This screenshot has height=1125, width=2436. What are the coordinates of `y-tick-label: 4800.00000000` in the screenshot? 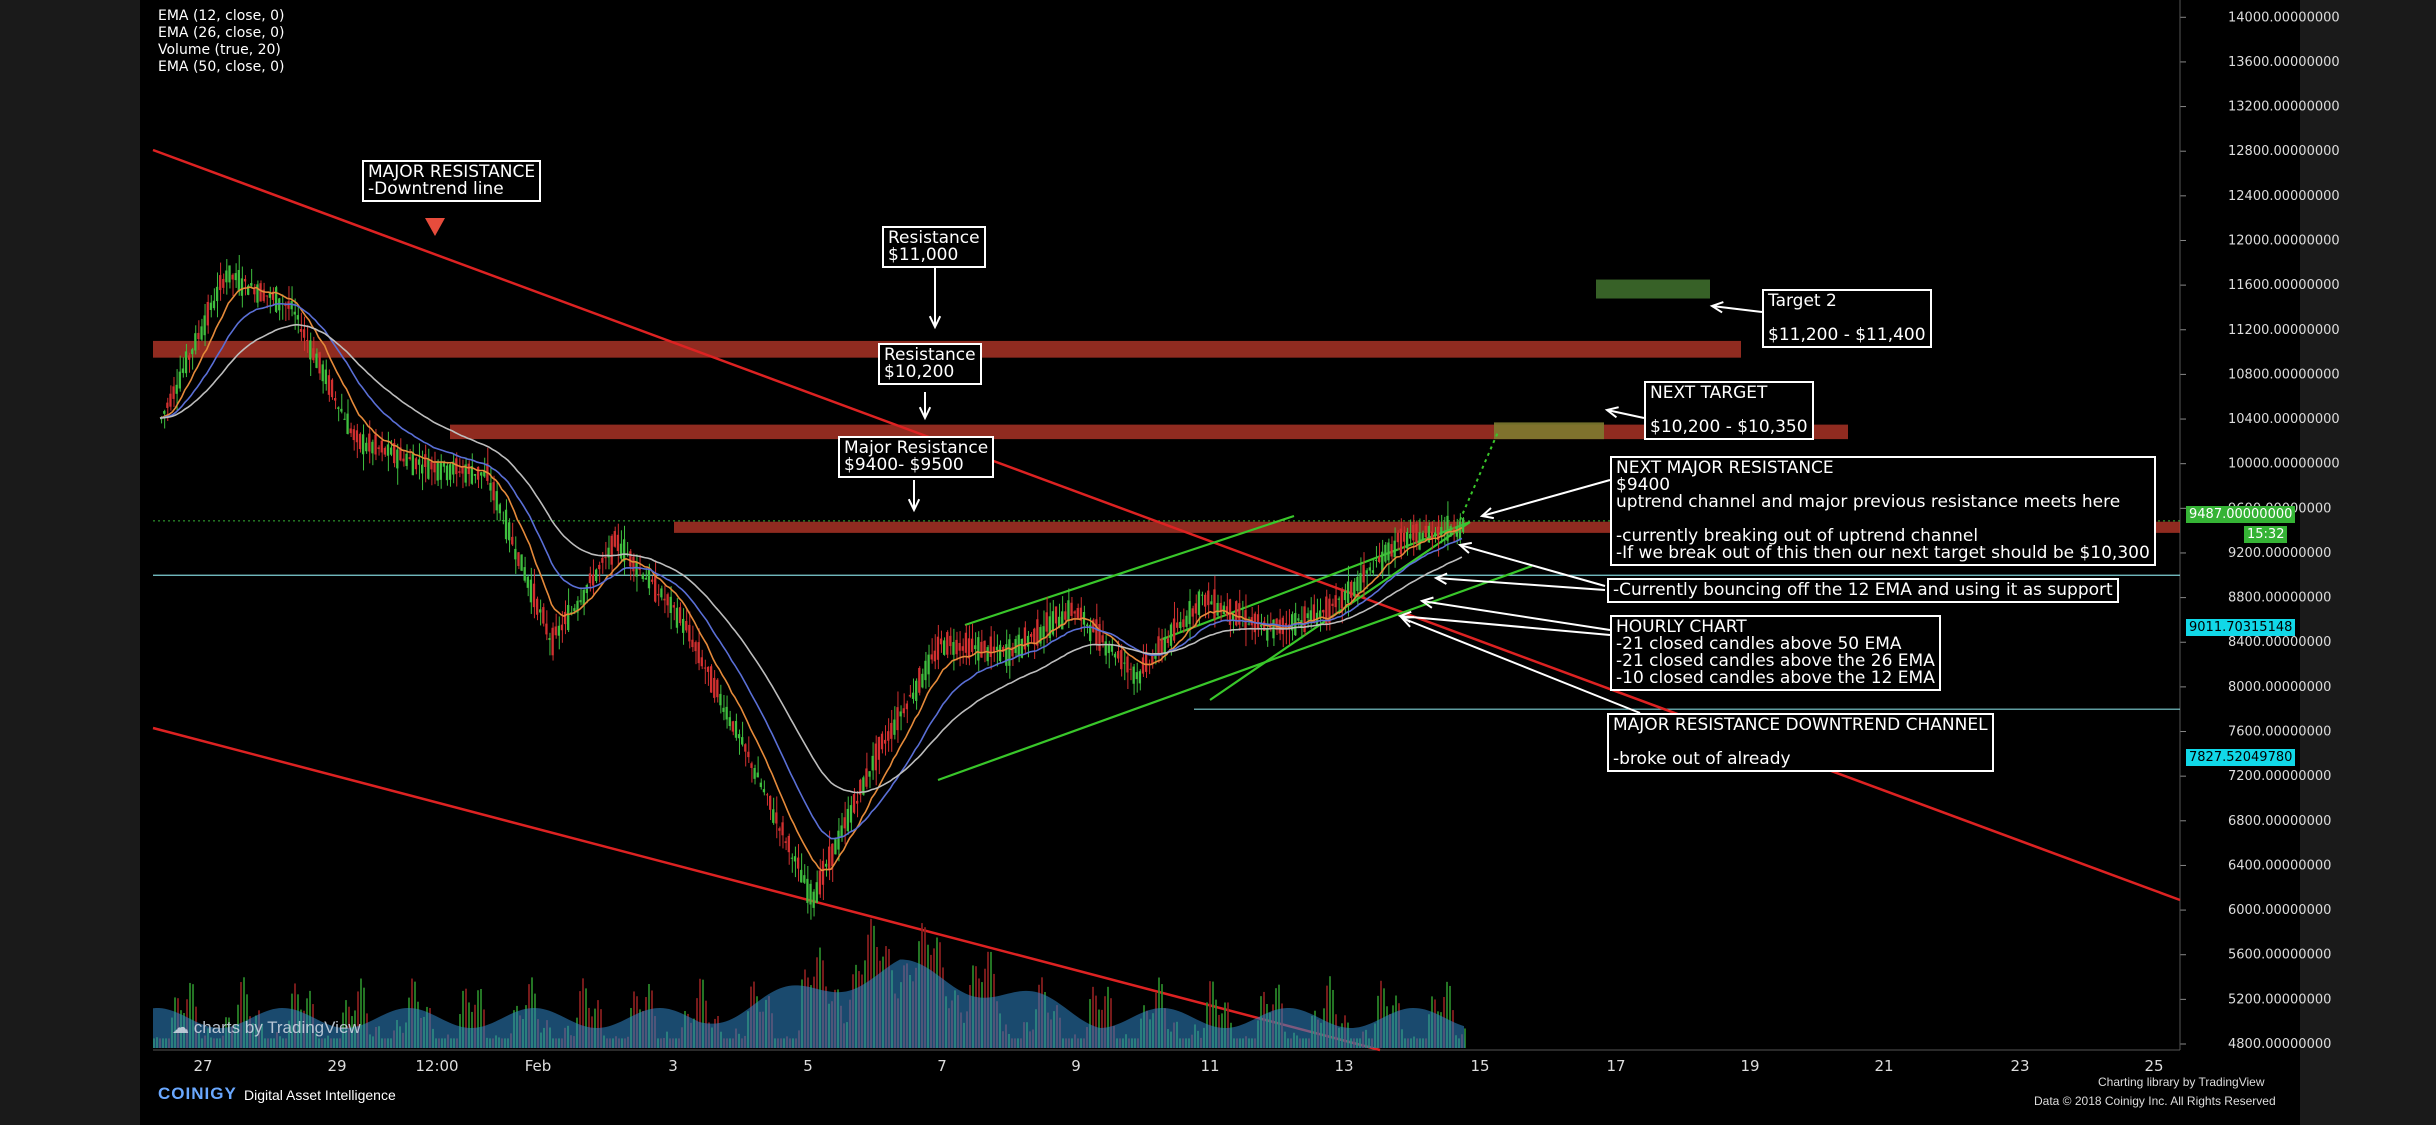 It's located at (2279, 1044).